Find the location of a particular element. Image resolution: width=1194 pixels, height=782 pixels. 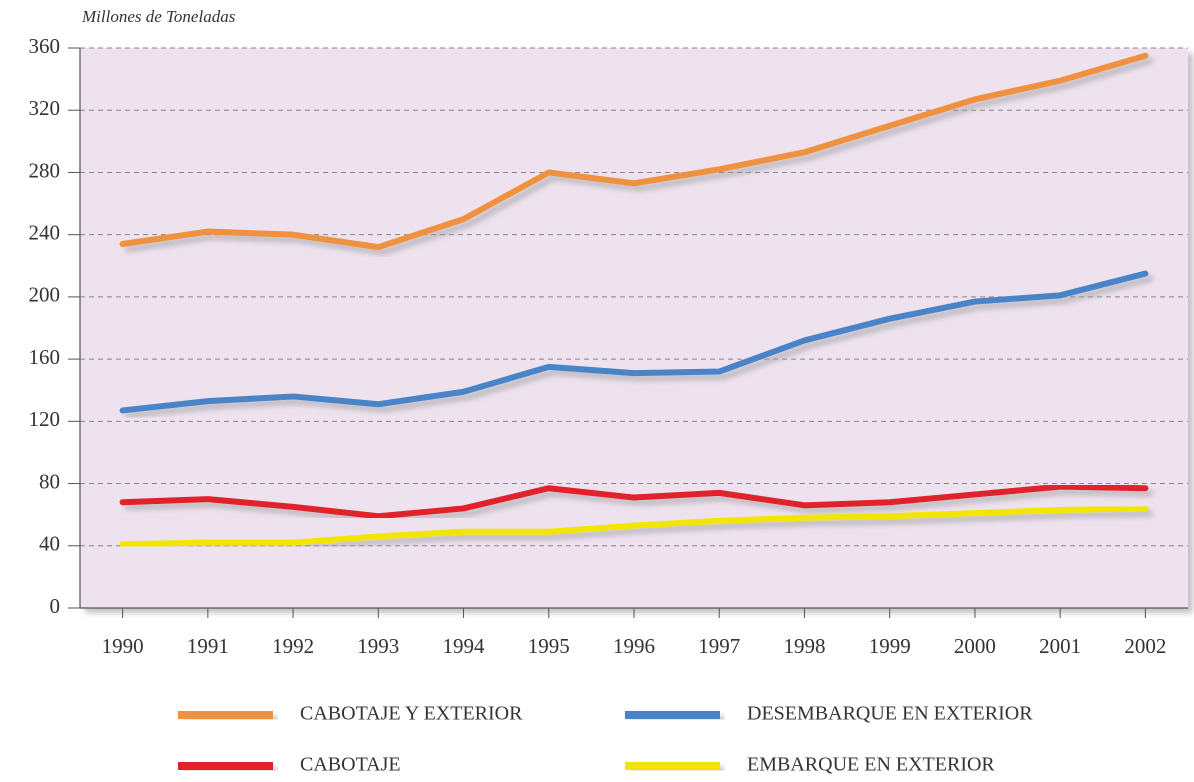

x-tick-label: 1992 is located at coordinates (293, 646).